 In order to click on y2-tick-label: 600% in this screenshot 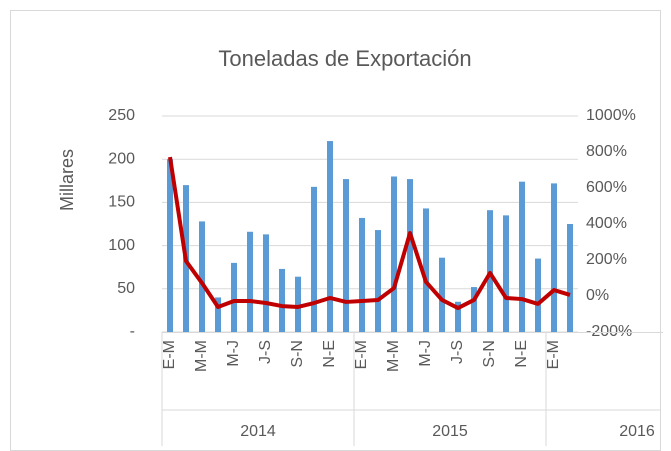, I will do `click(606, 187)`.